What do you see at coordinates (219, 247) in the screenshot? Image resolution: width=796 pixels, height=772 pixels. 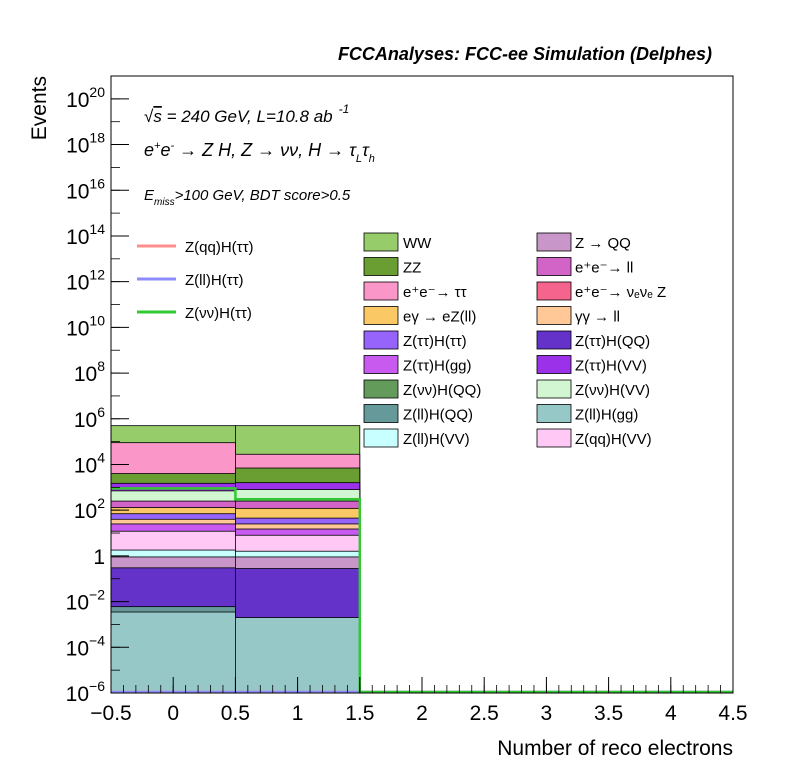 I see `legend-signal-label-0: Z(qq)H(ττ)` at bounding box center [219, 247].